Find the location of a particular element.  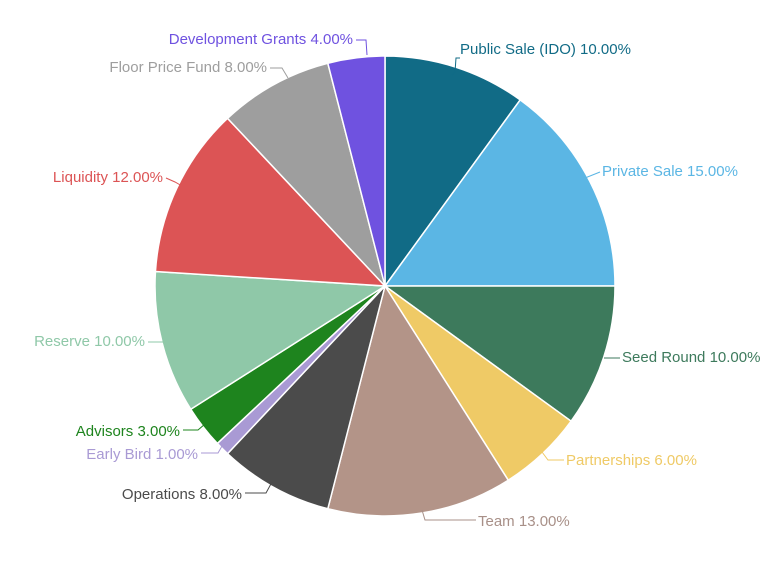

slice-liquidity is located at coordinates (270, 202).